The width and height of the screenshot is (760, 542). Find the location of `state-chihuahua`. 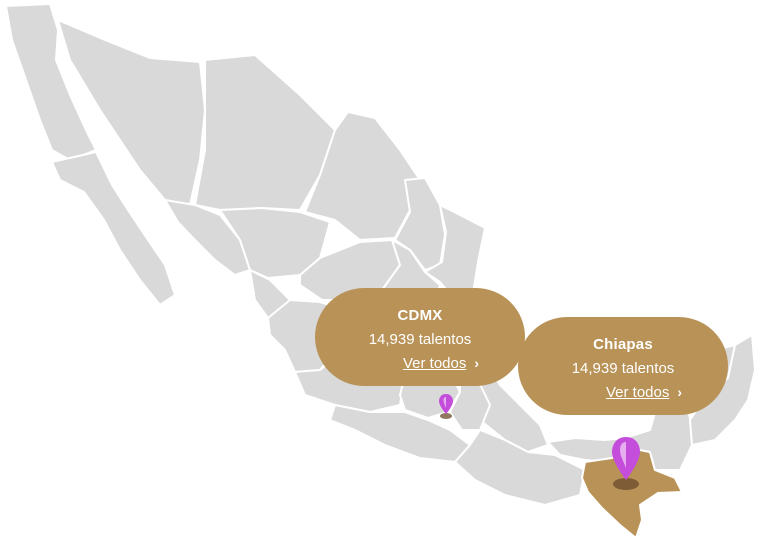

state-chihuahua is located at coordinates (265, 132).